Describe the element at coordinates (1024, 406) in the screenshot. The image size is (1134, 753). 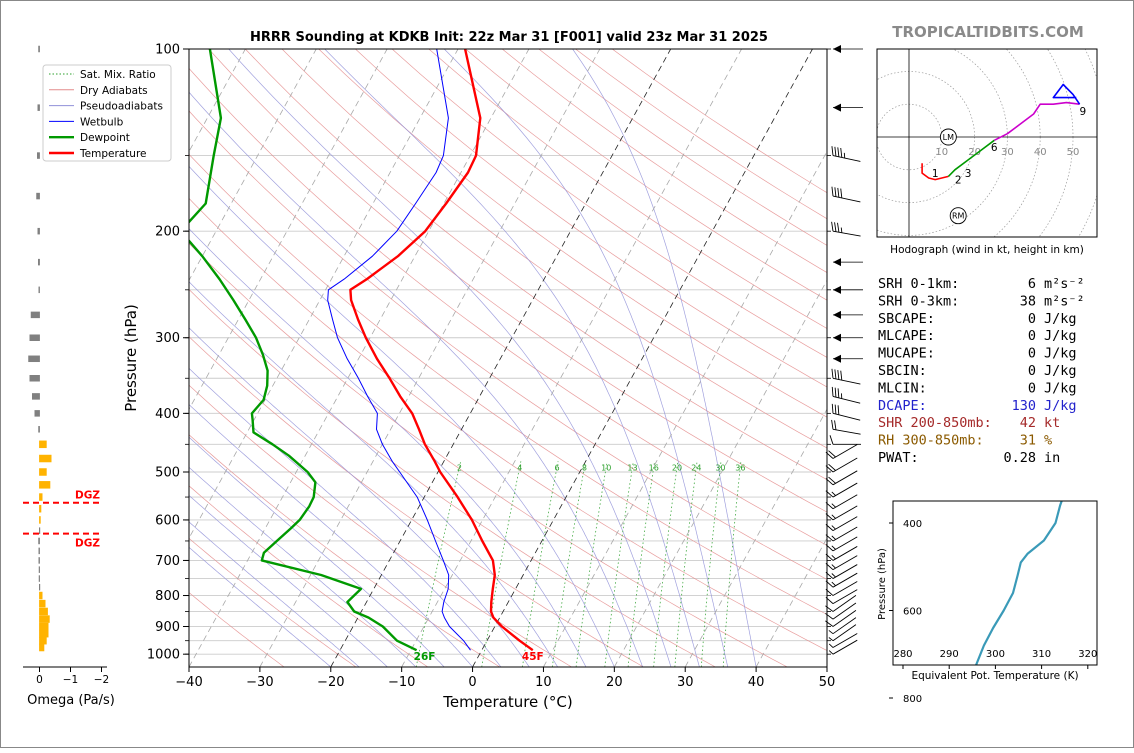
I see `index-value: 130` at that location.